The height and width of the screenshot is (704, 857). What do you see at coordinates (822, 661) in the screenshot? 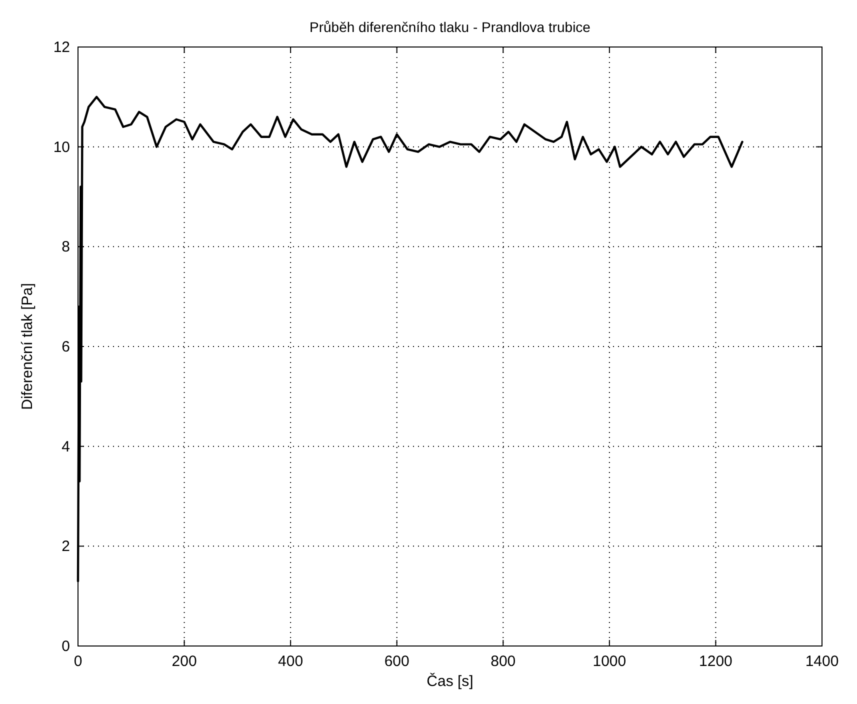
I see `x-tick-label: 1400` at bounding box center [822, 661].